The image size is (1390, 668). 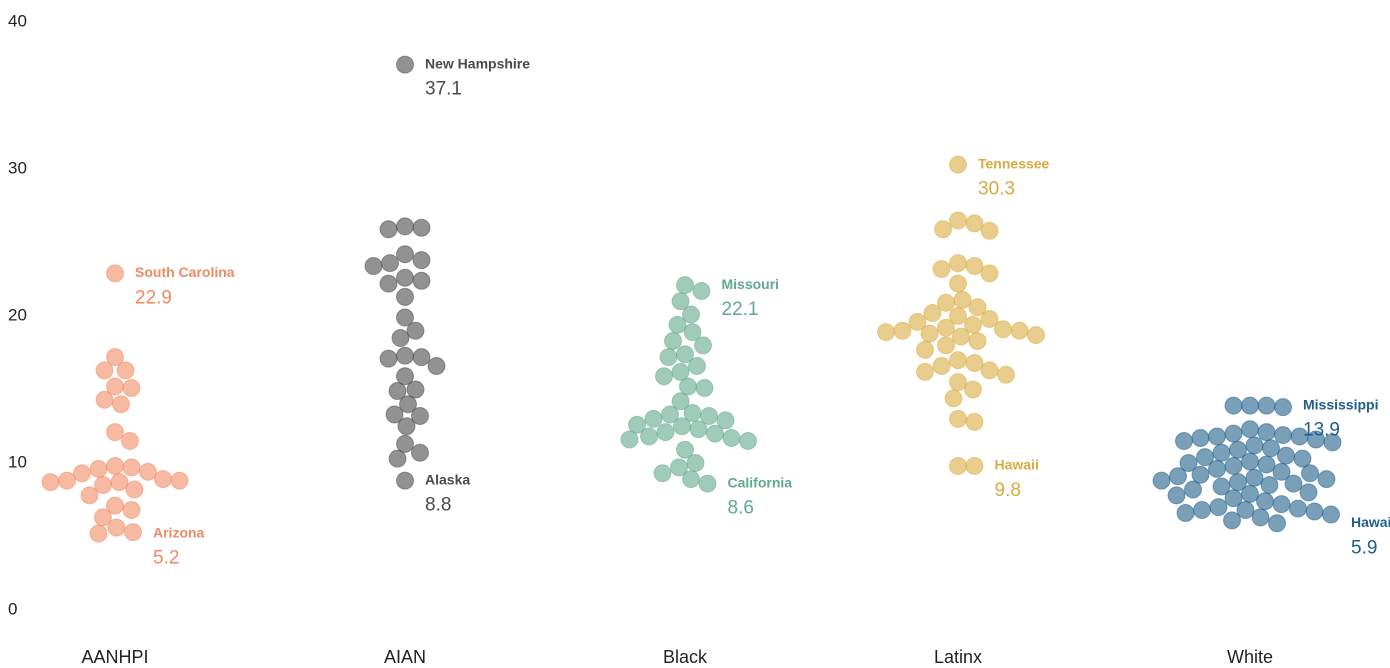 What do you see at coordinates (1014, 163) in the screenshot?
I see `annotation-name: Tennessee` at bounding box center [1014, 163].